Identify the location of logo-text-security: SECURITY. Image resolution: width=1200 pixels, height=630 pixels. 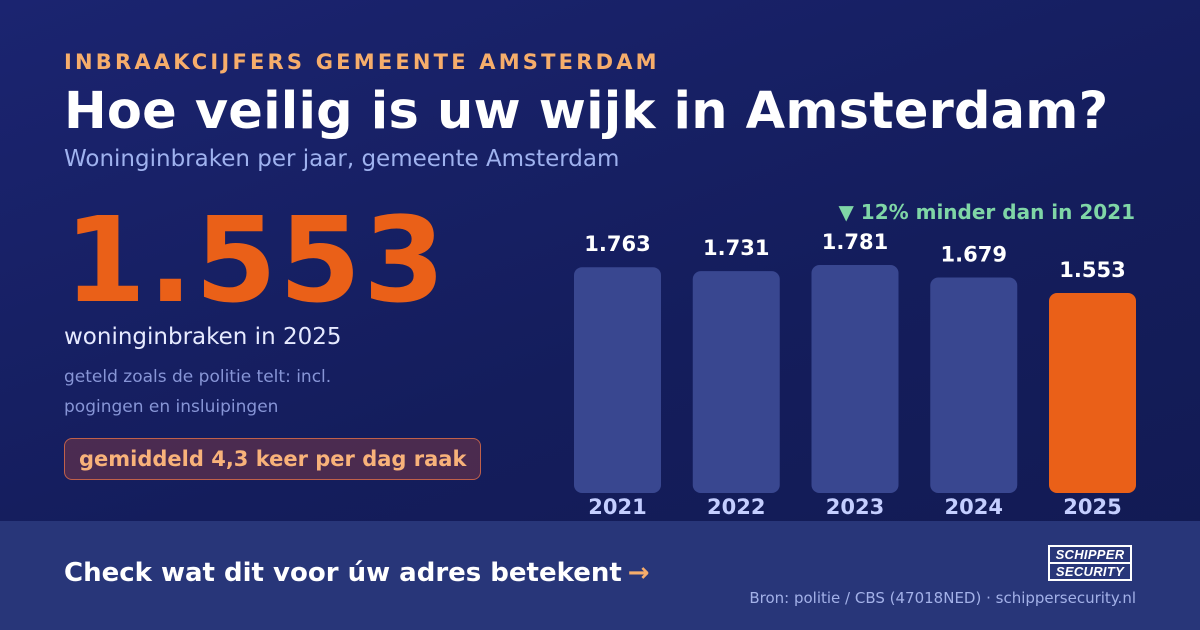
(1090, 570).